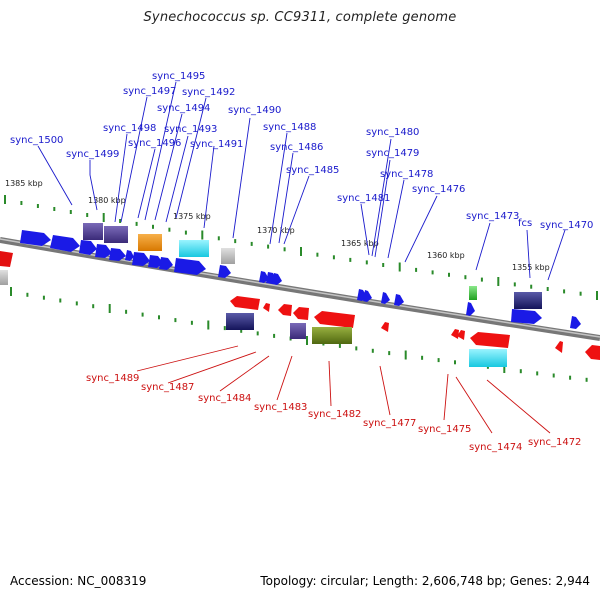 The image size is (600, 600). Describe the element at coordinates (525, 223) in the screenshot. I see `gene-label-fcs: fcs` at that location.